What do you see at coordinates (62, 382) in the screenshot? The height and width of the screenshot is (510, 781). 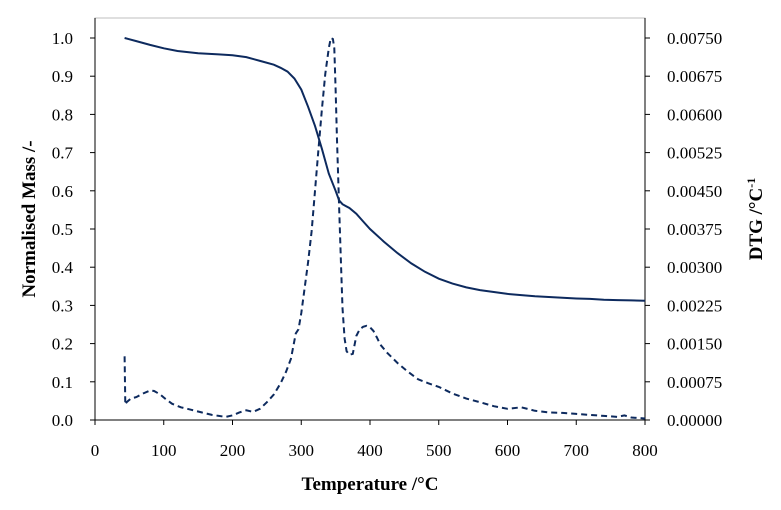 I see `y-left-tick-label: 0.1` at bounding box center [62, 382].